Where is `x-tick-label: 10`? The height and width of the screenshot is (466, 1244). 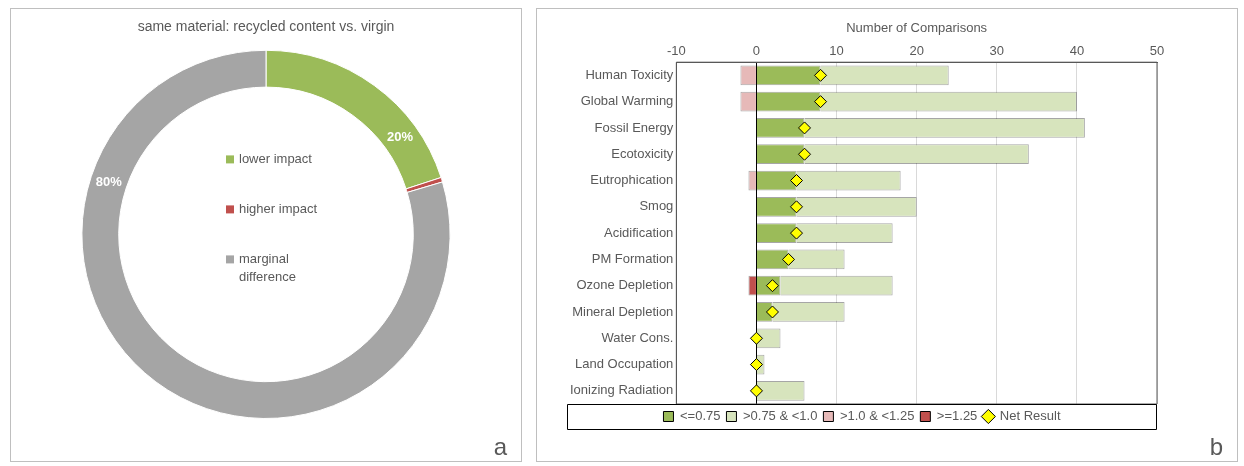 x-tick-label: 10 is located at coordinates (836, 50).